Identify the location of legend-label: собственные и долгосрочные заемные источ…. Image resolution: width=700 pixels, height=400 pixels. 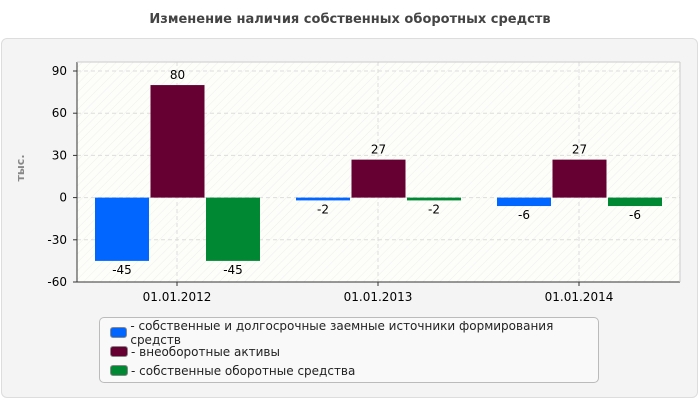
(359, 333).